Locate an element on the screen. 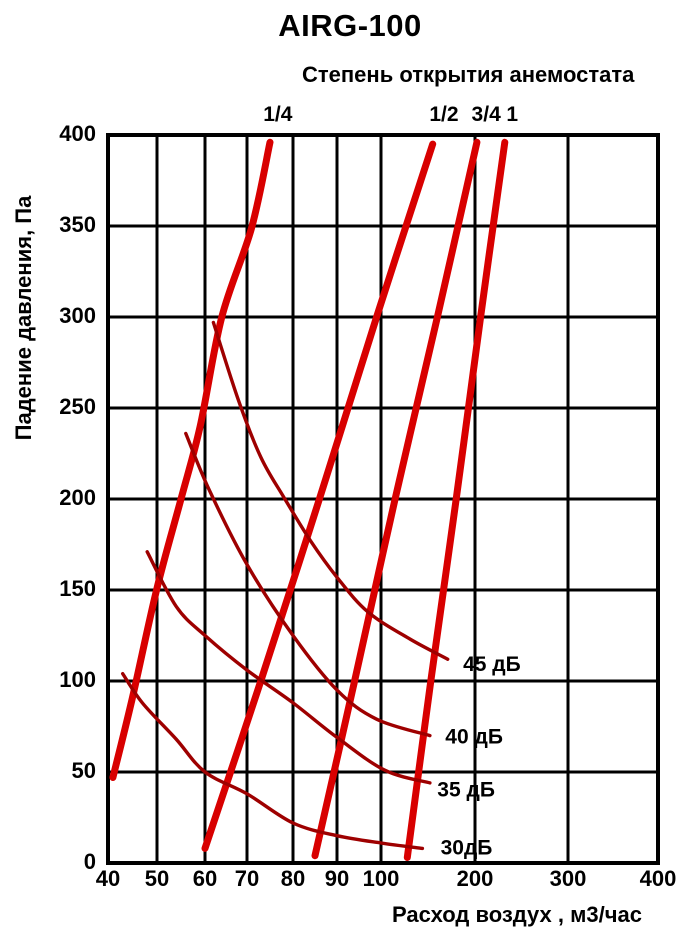  y-tick-label-350: 350 is located at coordinates (77, 224).